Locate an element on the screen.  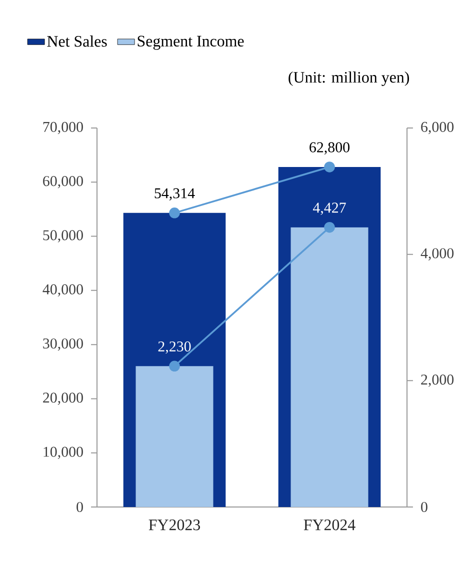
legend-label: Segment Income is located at coordinates (191, 43).